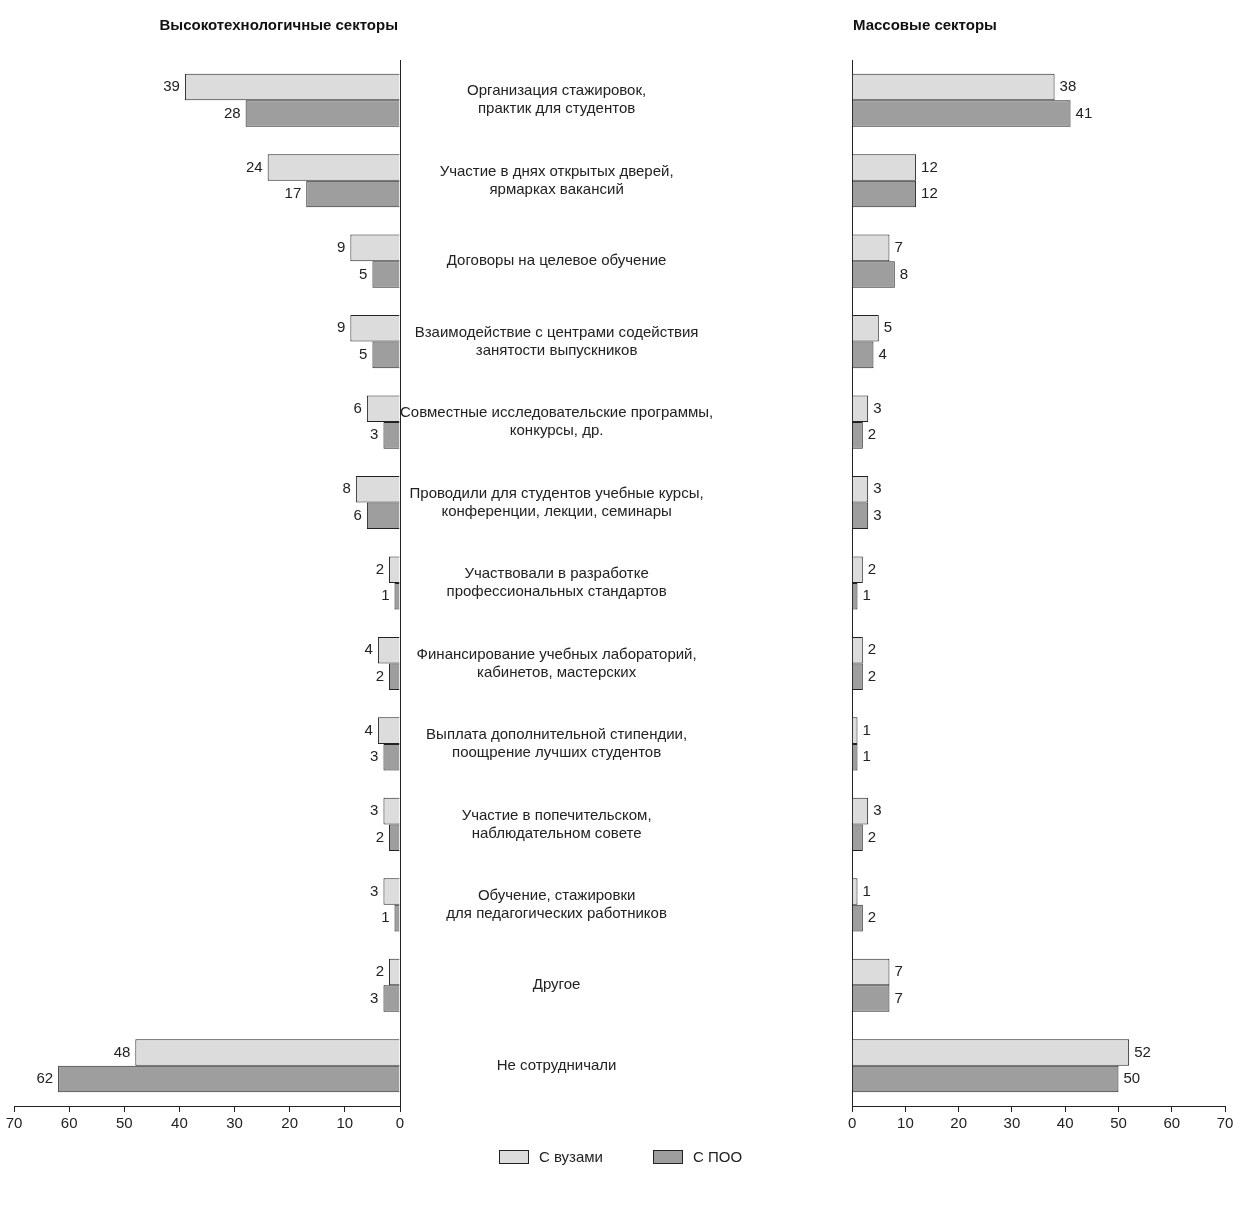 The width and height of the screenshot is (1241, 1205). Describe the element at coordinates (556, 582) in the screenshot. I see `y-tick-label: Участвовали в разработке профессиональных стандартов` at that location.